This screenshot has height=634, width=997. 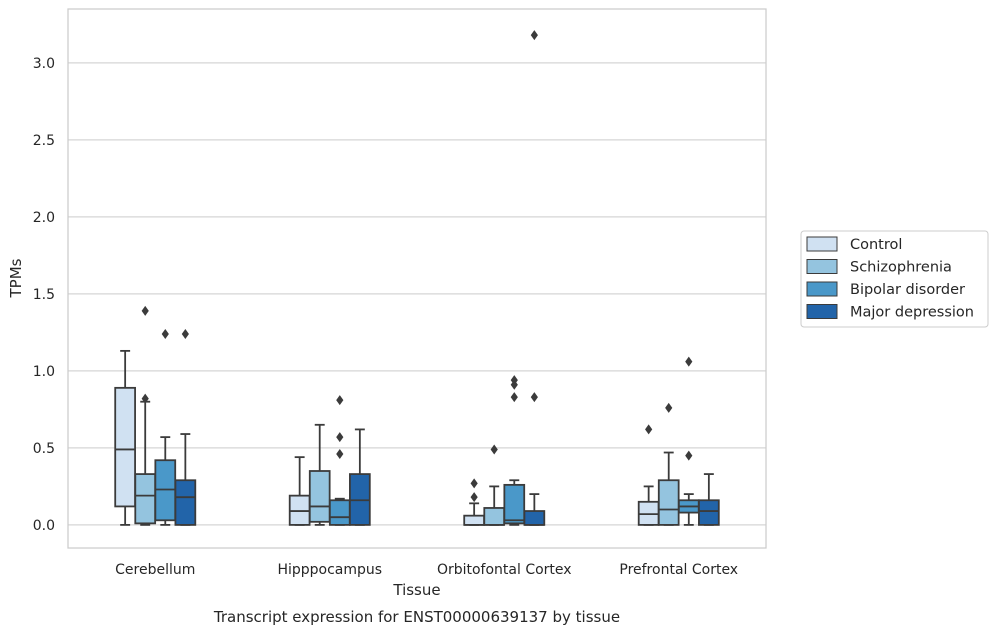 I want to click on legend-label: Schizophrenia, so click(x=901, y=268).